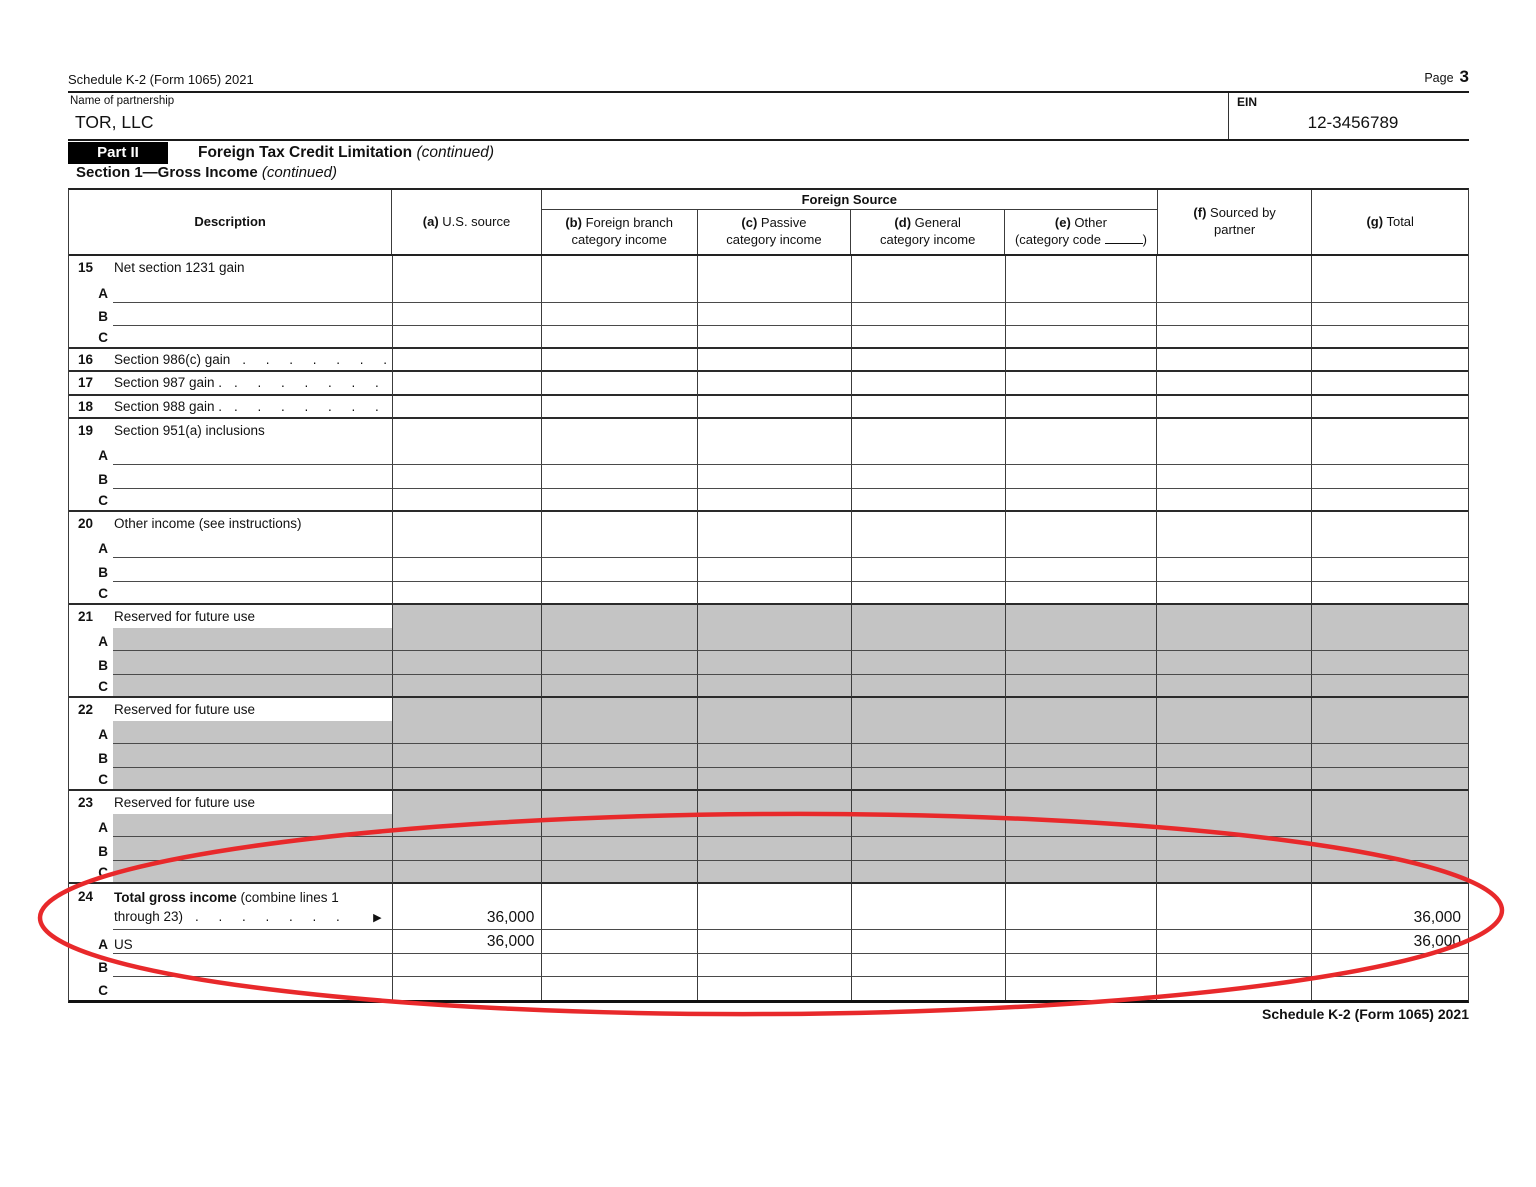 The height and width of the screenshot is (1187, 1536). I want to click on page-indicator: Page 3, so click(1446, 77).